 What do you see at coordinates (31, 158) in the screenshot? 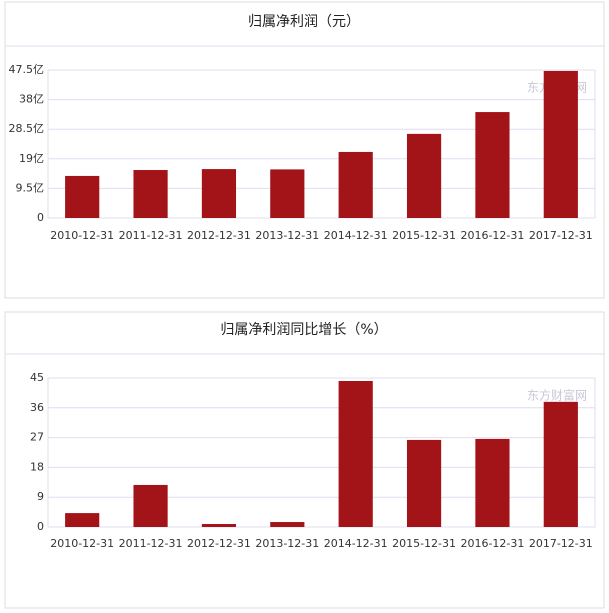
I see `y-tick-label: 19亿` at bounding box center [31, 158].